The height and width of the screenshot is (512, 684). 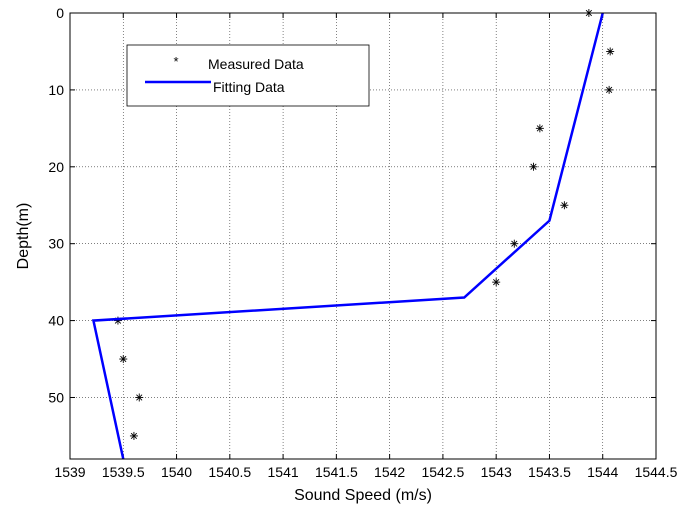 What do you see at coordinates (549, 472) in the screenshot?
I see `x-tick-label: 1543.5` at bounding box center [549, 472].